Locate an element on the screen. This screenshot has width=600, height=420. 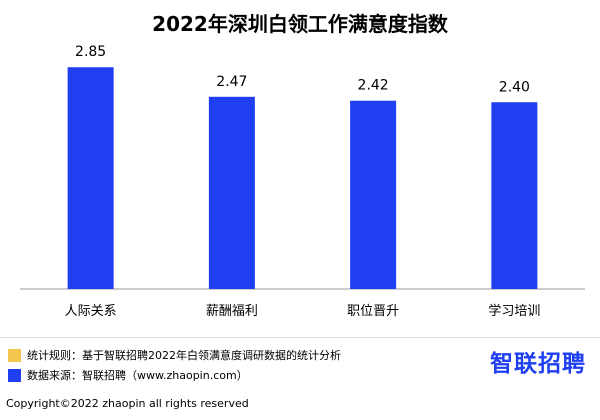
note-rule: 统计规则：基于智联招聘2022年白领满意度调研数据的统计分析 is located at coordinates (174, 355).